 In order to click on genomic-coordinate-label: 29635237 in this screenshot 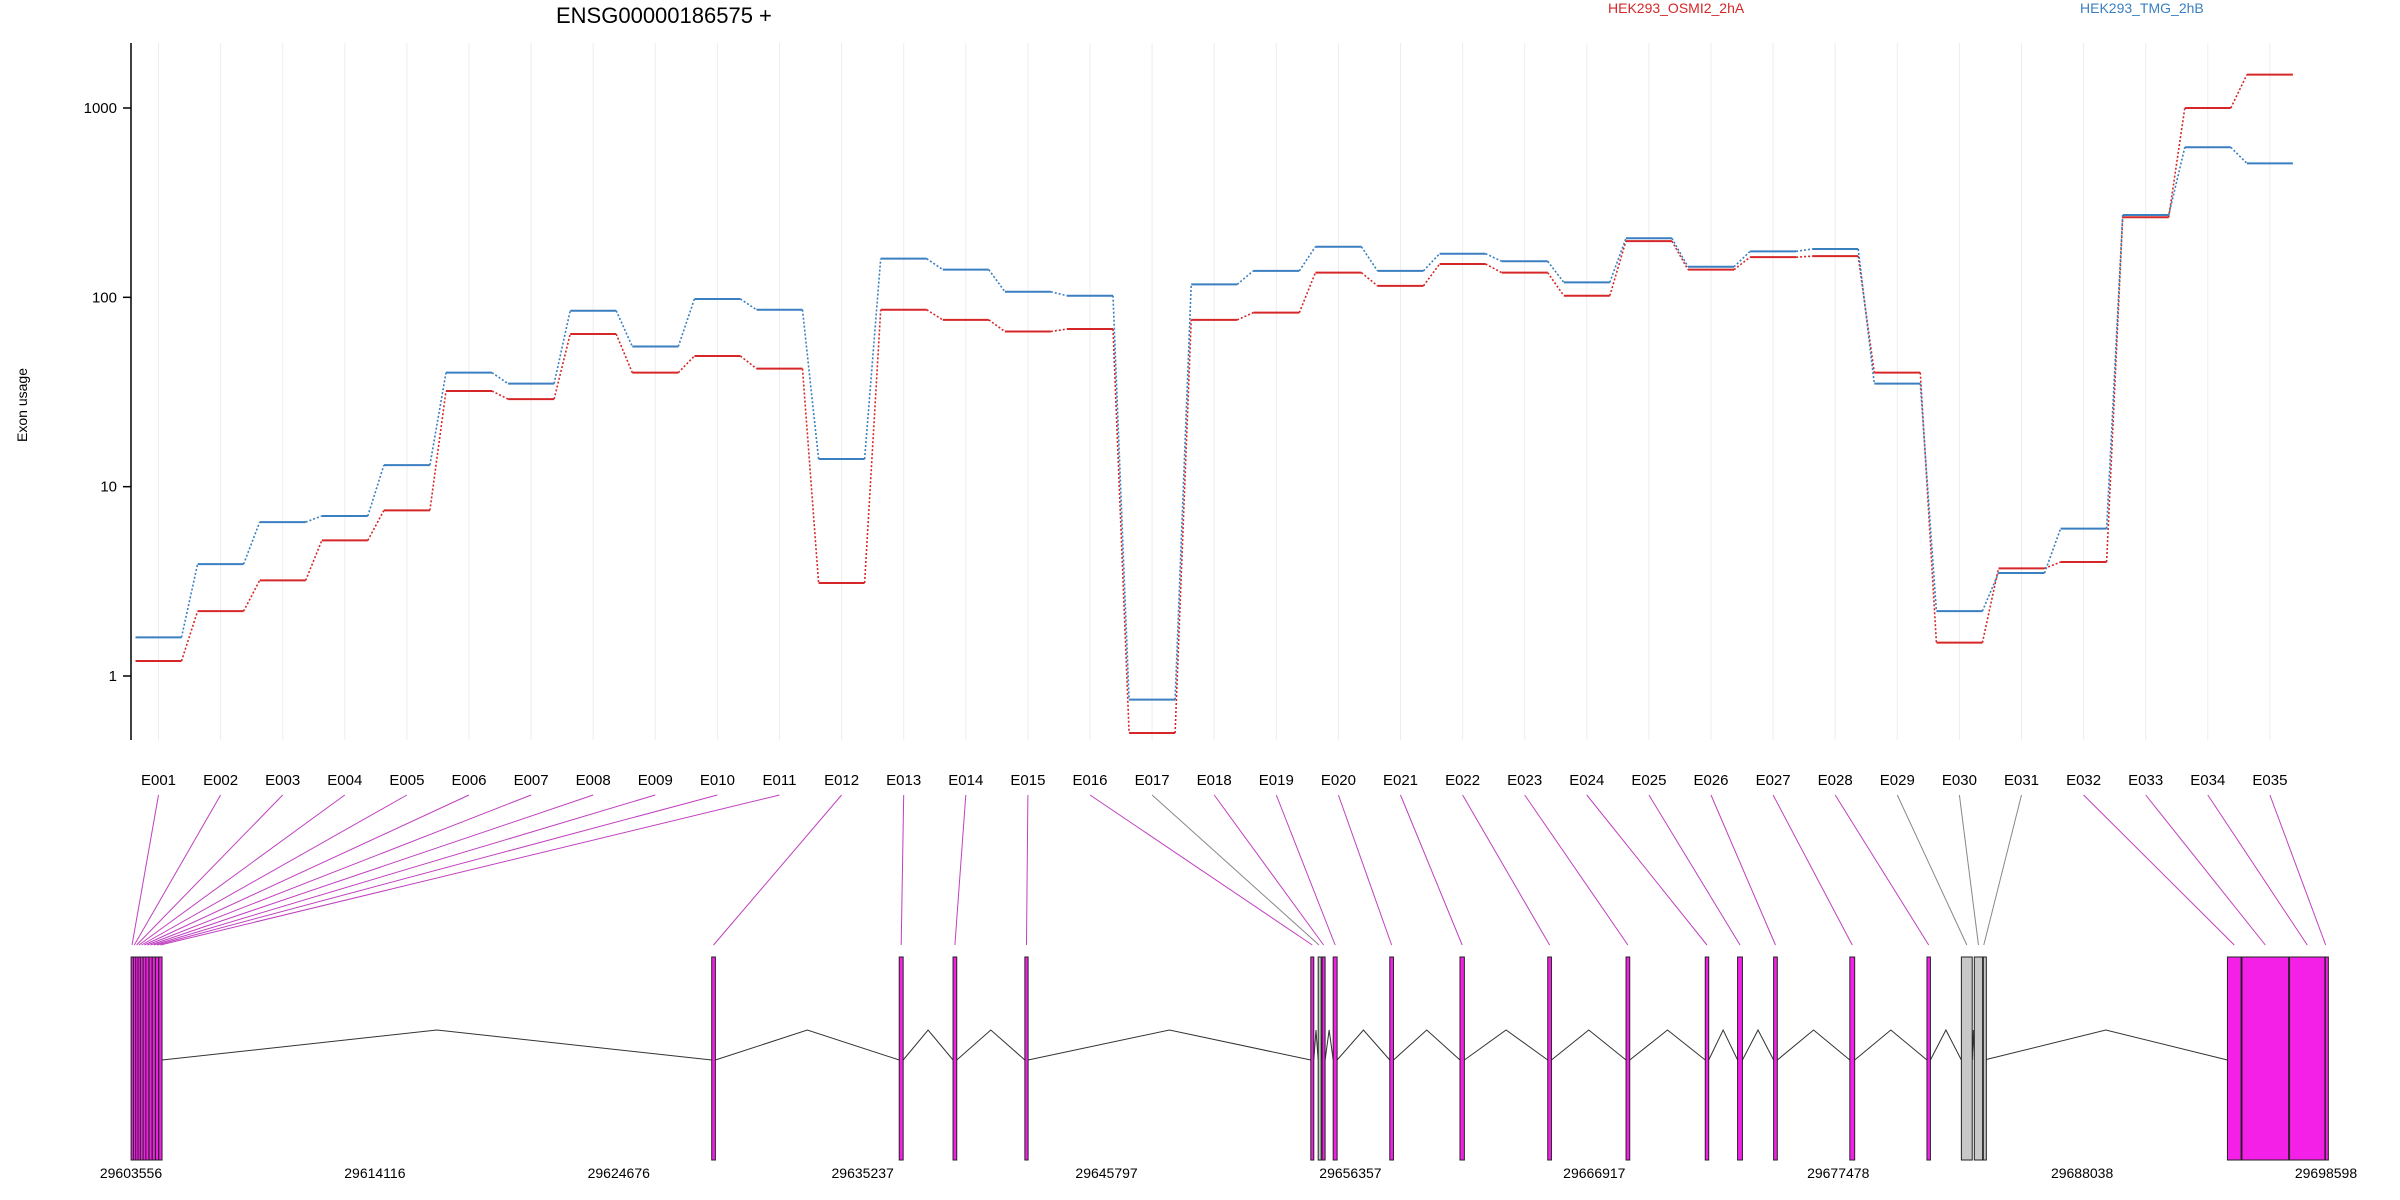, I will do `click(863, 1173)`.